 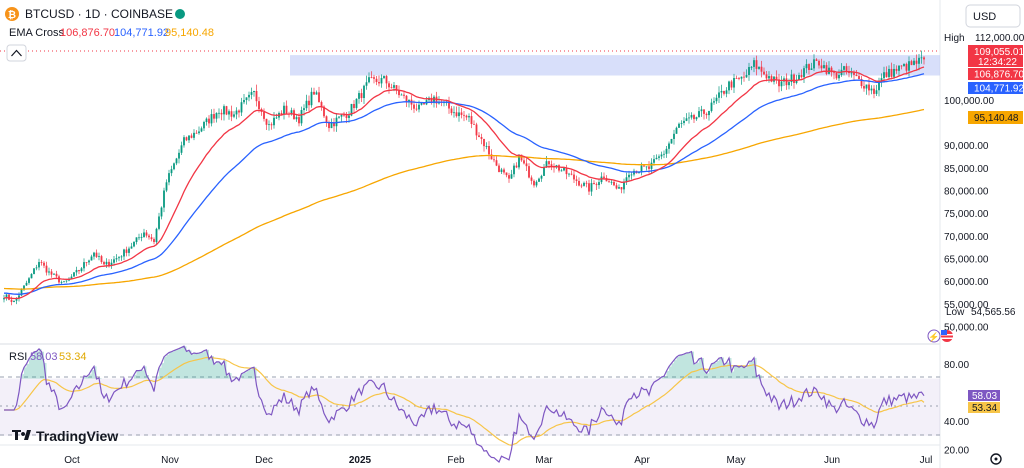 I want to click on rsi-label: RSI, so click(x=18, y=357).